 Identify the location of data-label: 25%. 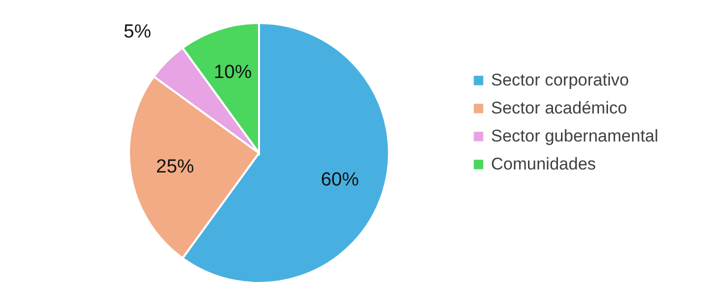
(175, 167).